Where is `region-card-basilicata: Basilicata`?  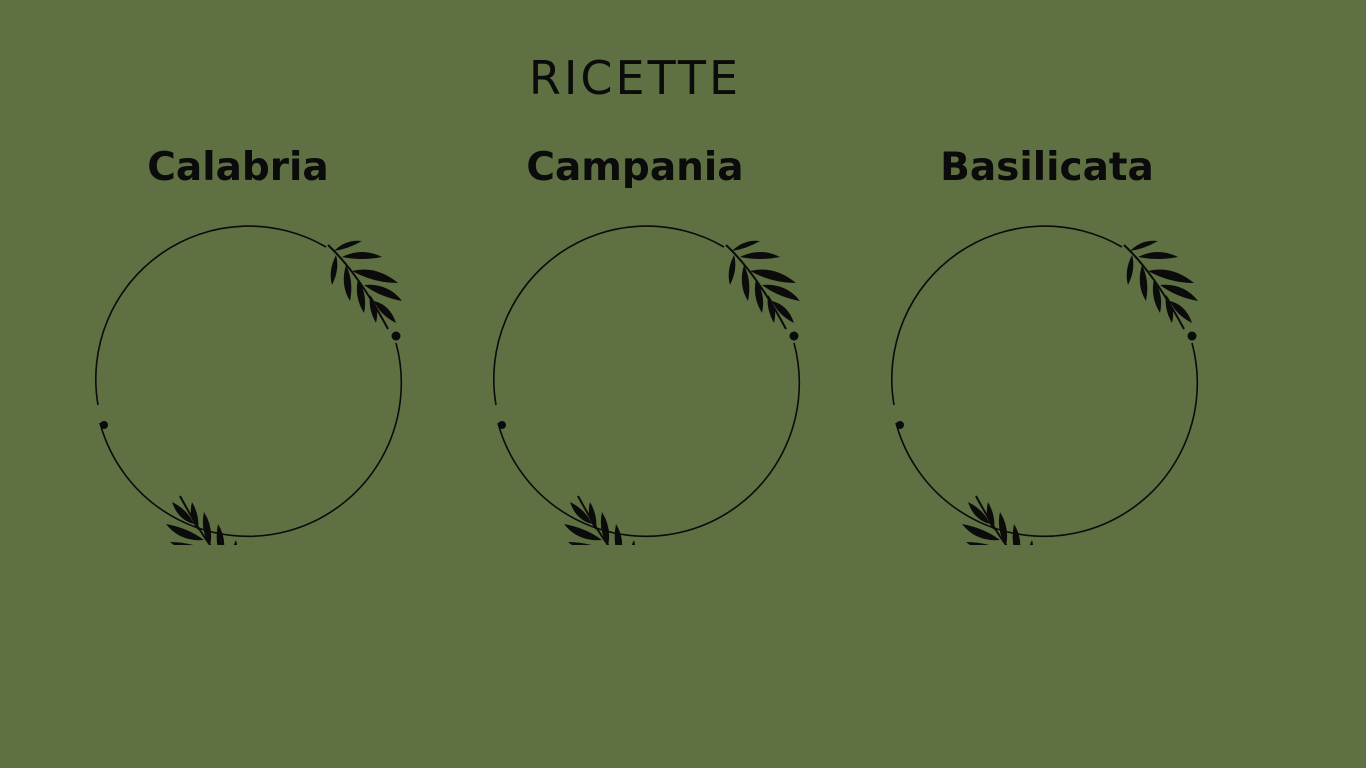
region-card-basilicata: Basilicata is located at coordinates (1046, 345).